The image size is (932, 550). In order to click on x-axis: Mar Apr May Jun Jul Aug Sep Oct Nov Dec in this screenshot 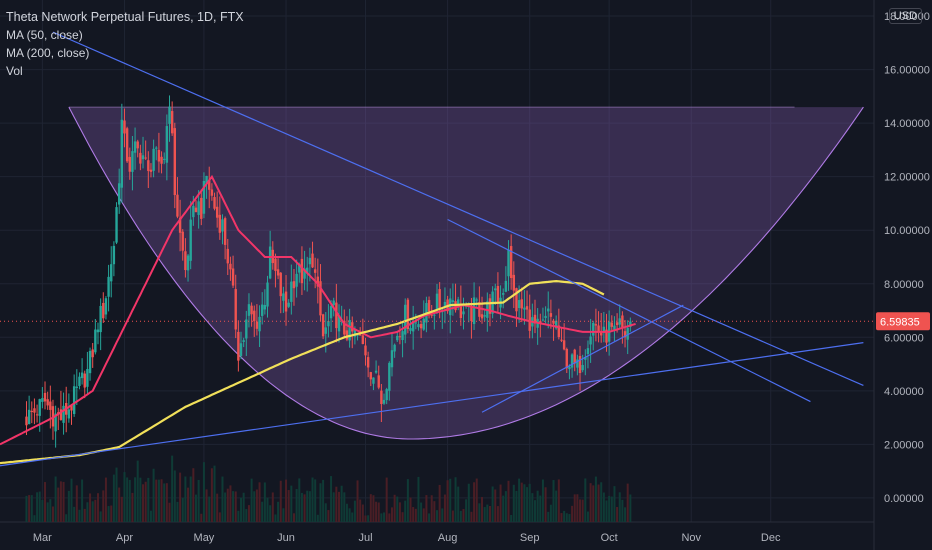, I will do `click(407, 538)`.